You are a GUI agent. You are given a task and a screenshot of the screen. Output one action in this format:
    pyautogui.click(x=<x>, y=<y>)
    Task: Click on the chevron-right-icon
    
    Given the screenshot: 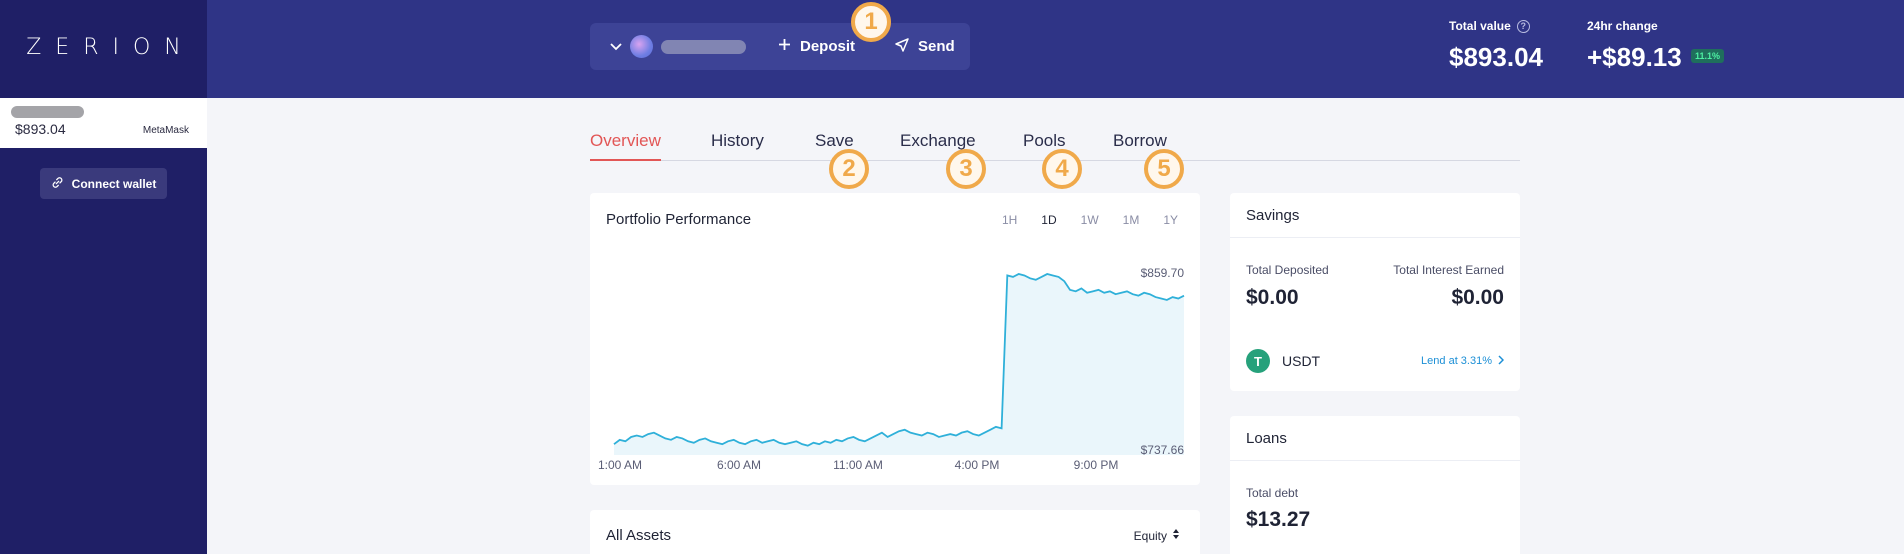 What is the action you would take?
    pyautogui.click(x=1501, y=361)
    